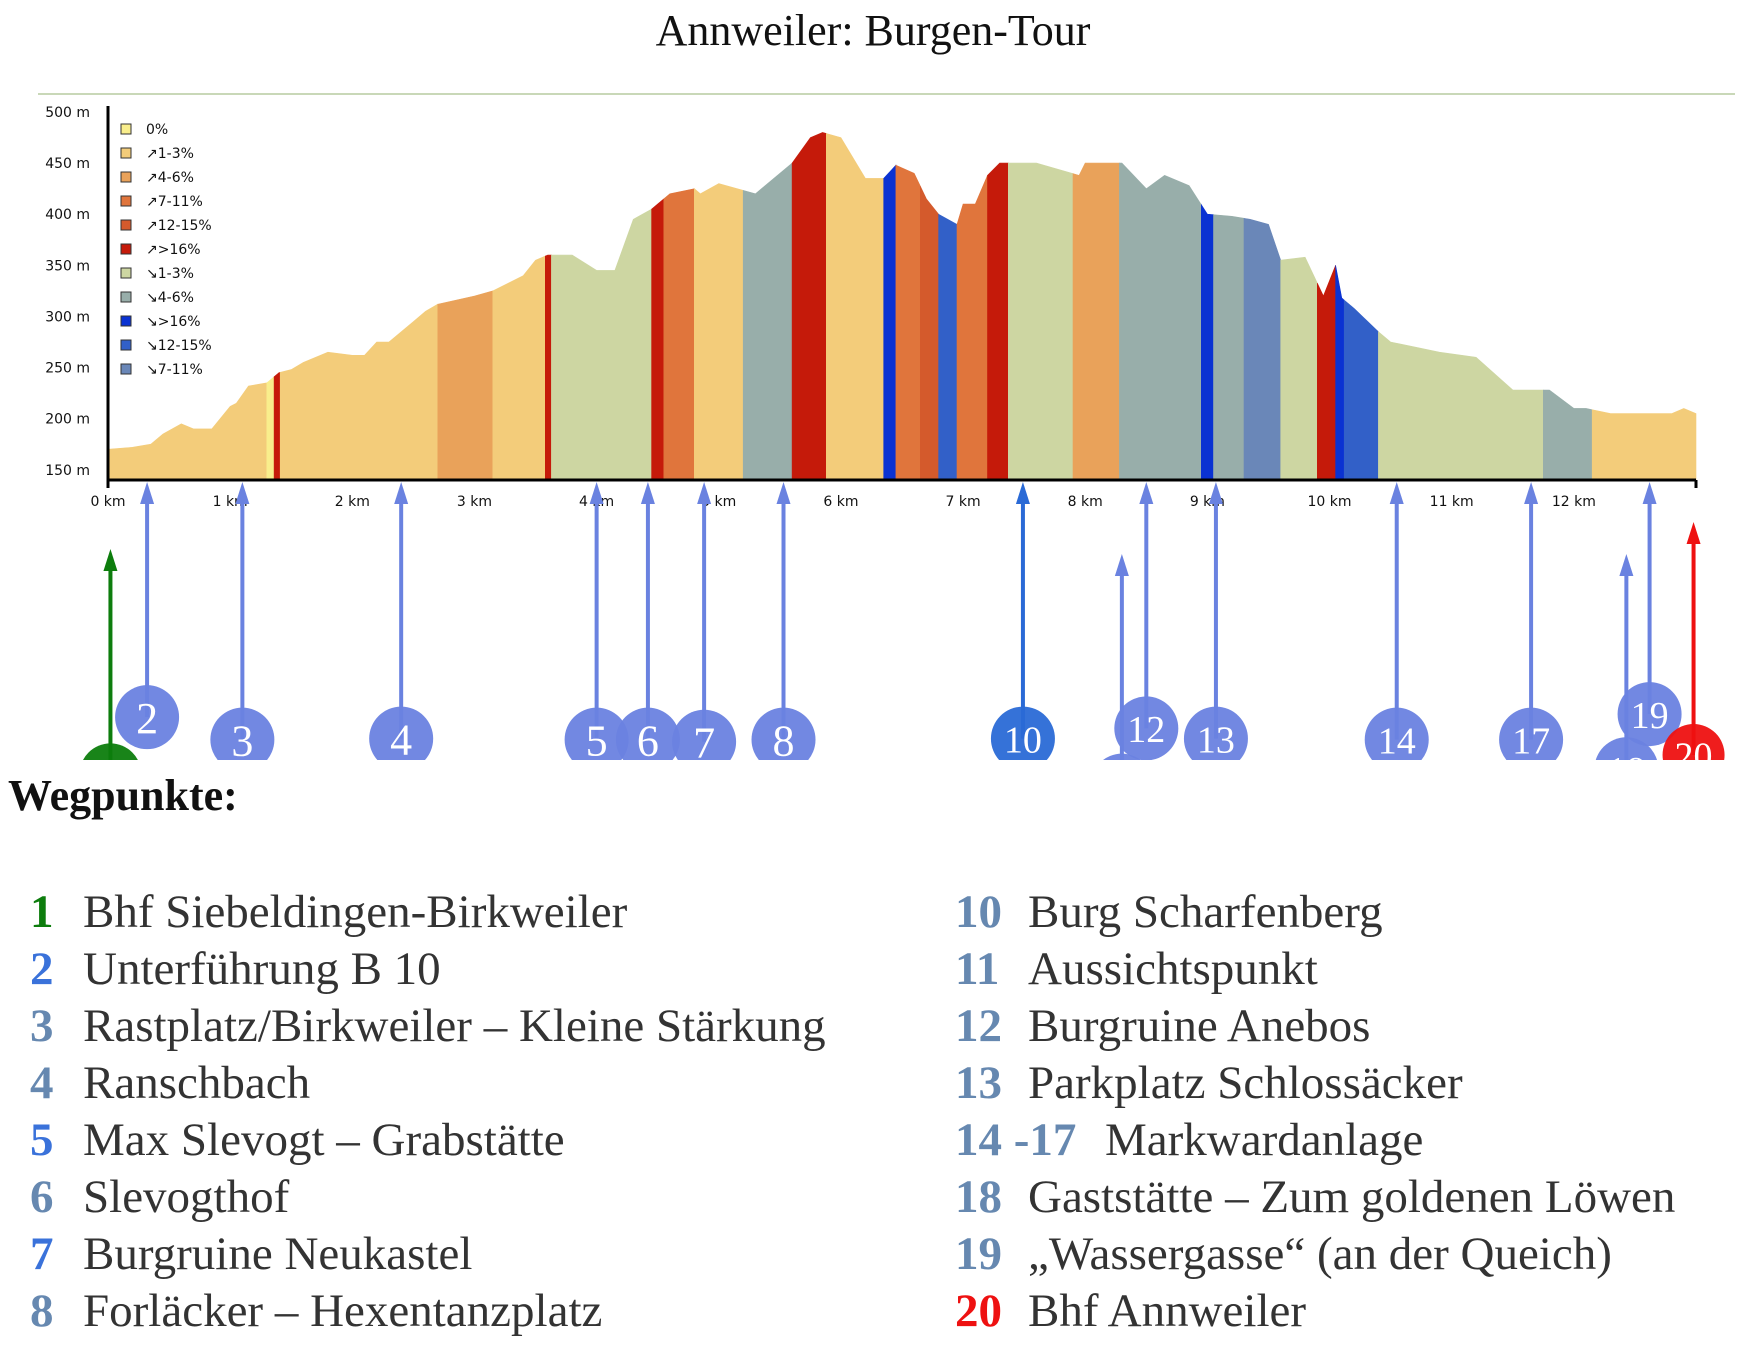 The image size is (1746, 1352). Describe the element at coordinates (147, 616) in the screenshot. I see `waypoint-marker-2: 2` at that location.